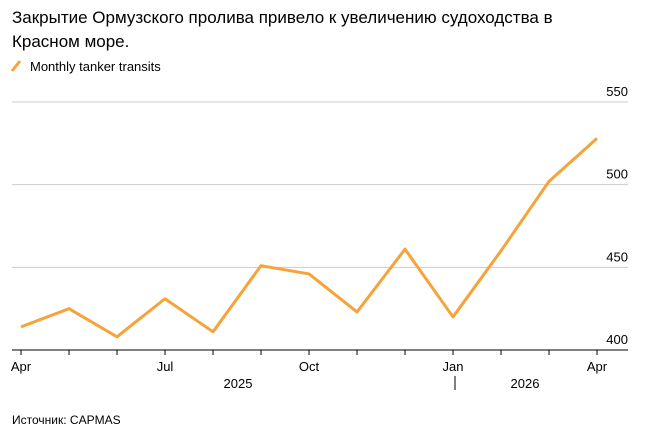  I want to click on y-tick-label: 400, so click(617, 339).